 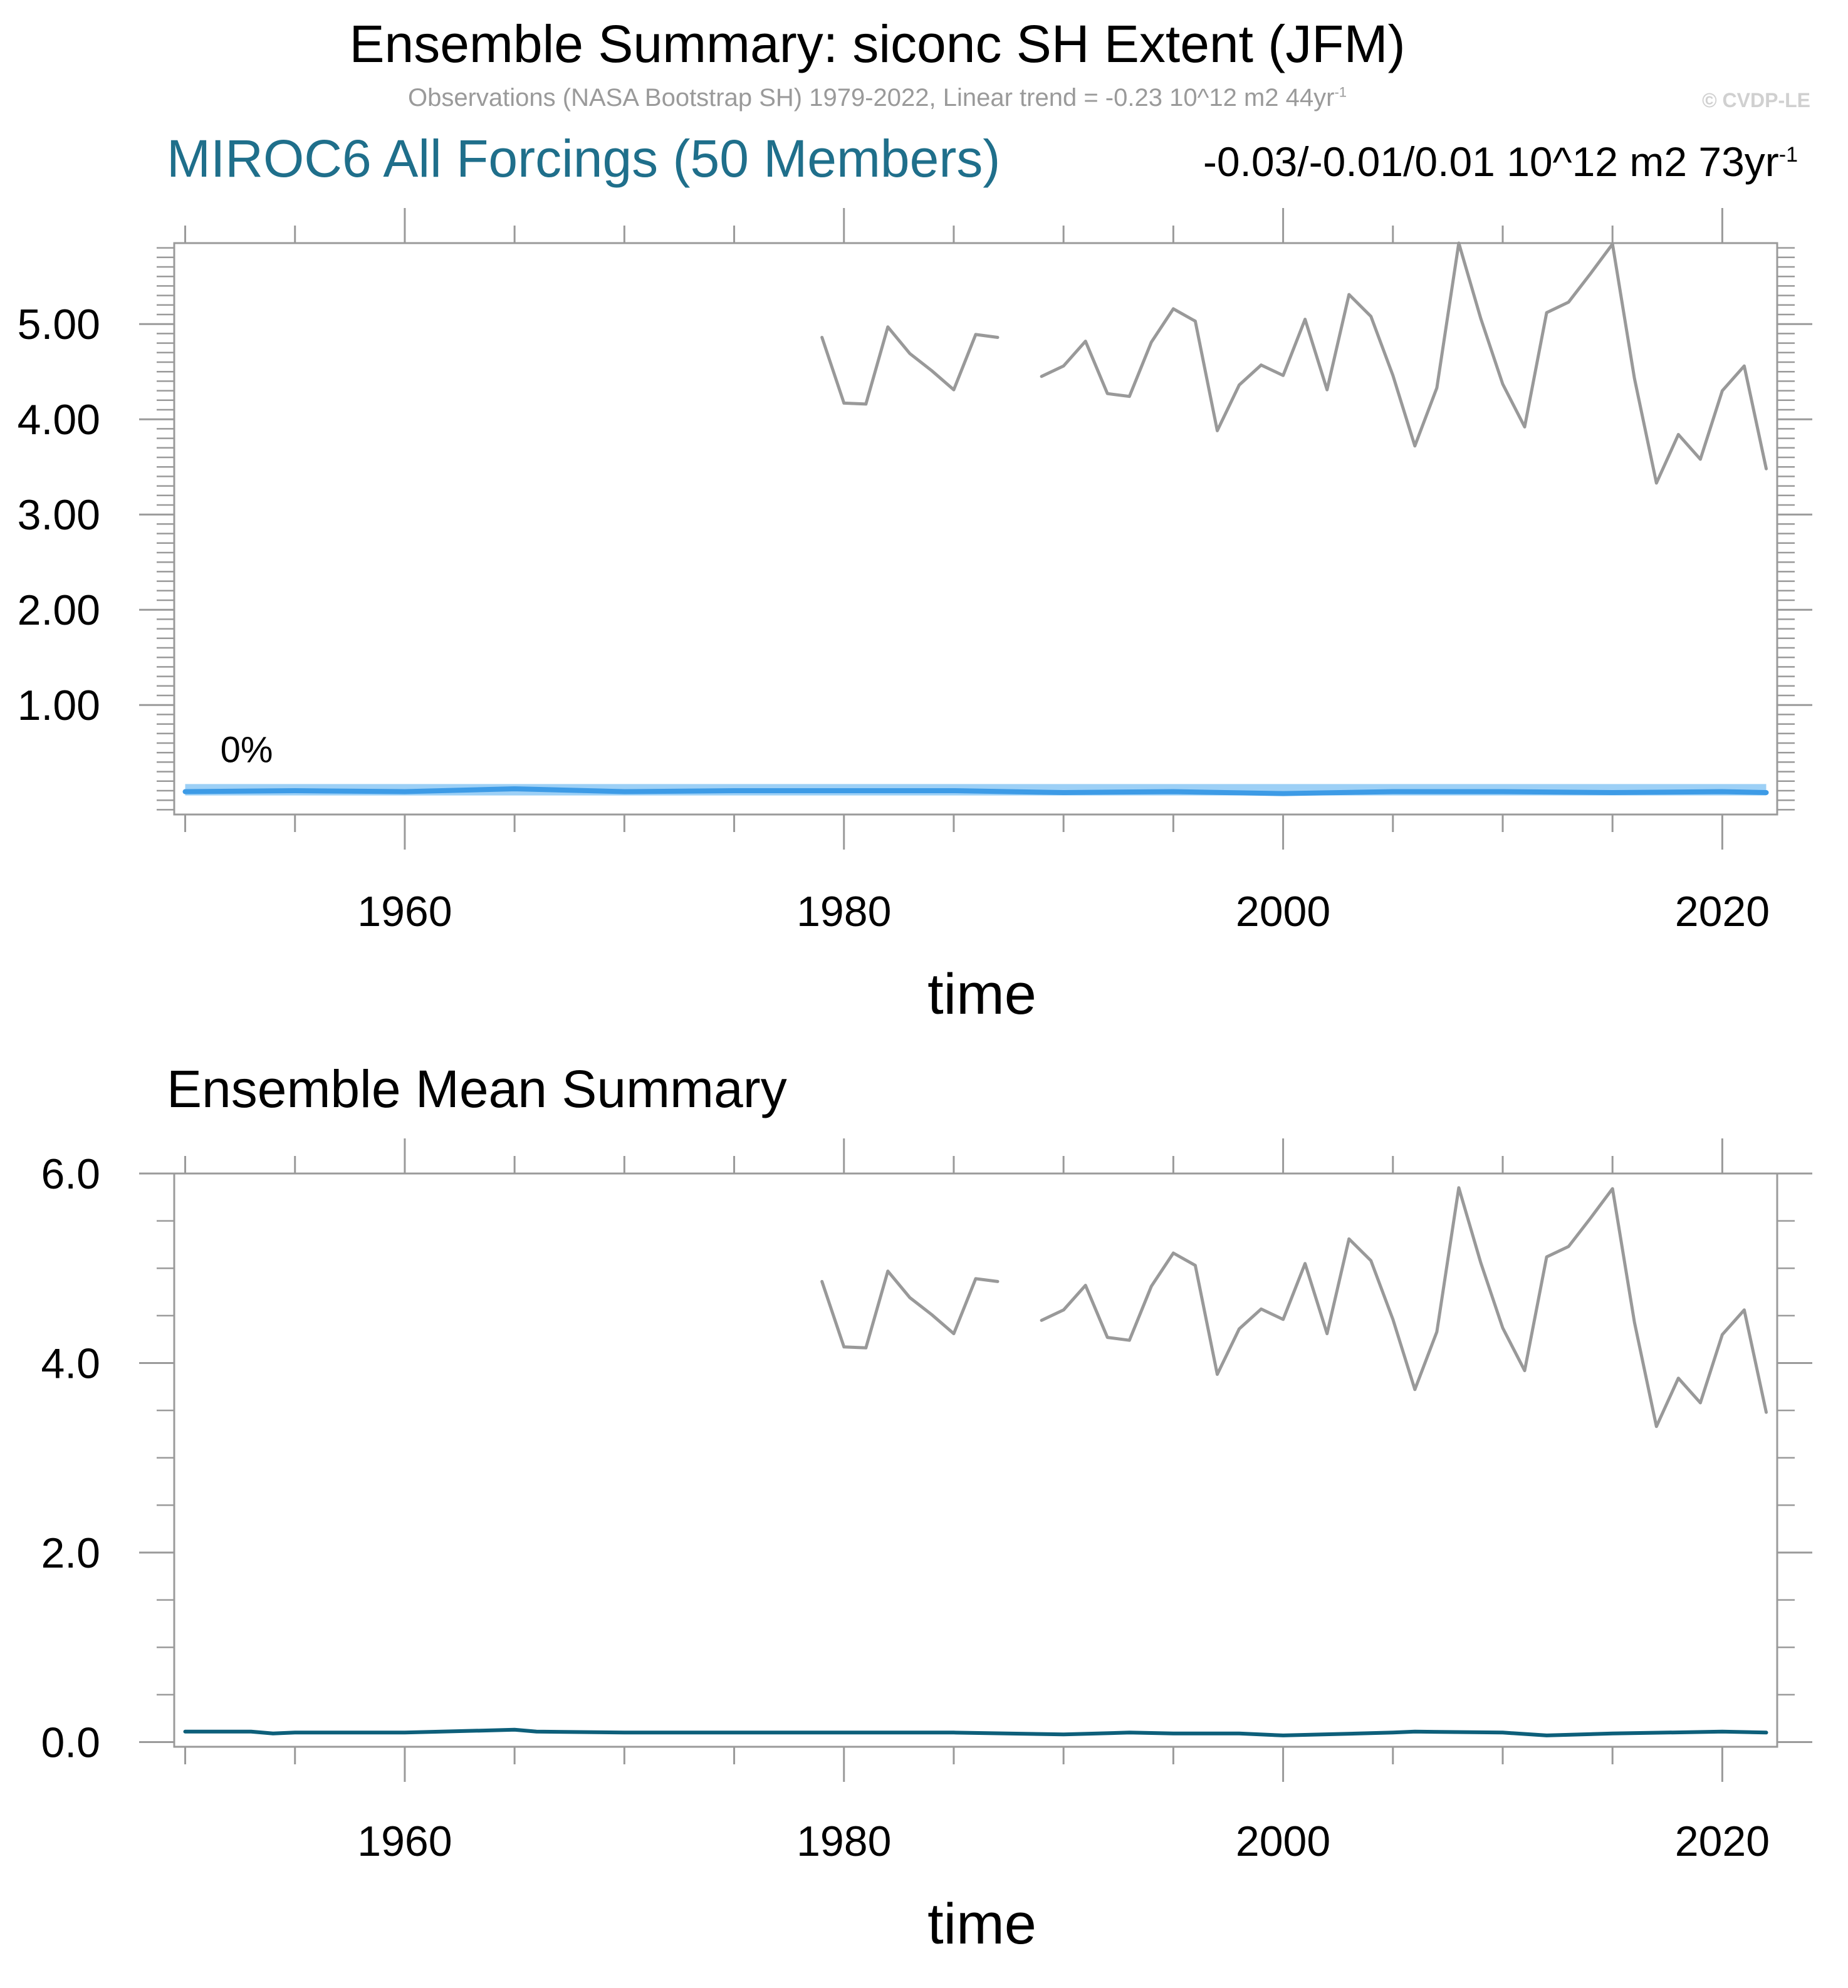 What do you see at coordinates (59, 515) in the screenshot?
I see `panel1-ytick-label: 3.00` at bounding box center [59, 515].